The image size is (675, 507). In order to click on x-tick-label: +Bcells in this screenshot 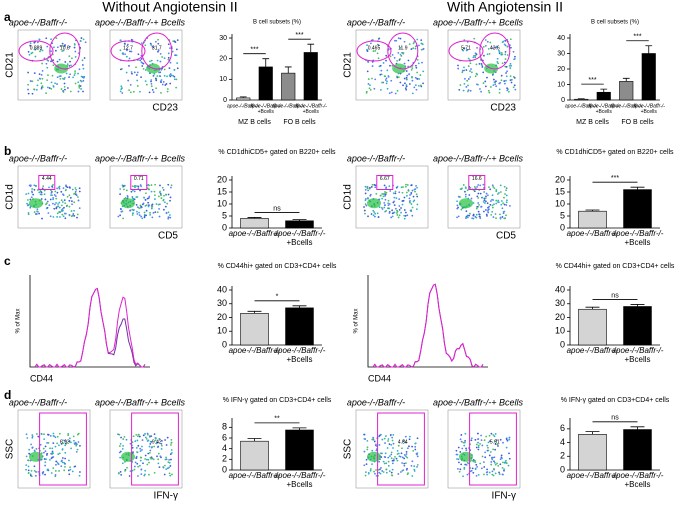, I will do `click(299, 242)`.